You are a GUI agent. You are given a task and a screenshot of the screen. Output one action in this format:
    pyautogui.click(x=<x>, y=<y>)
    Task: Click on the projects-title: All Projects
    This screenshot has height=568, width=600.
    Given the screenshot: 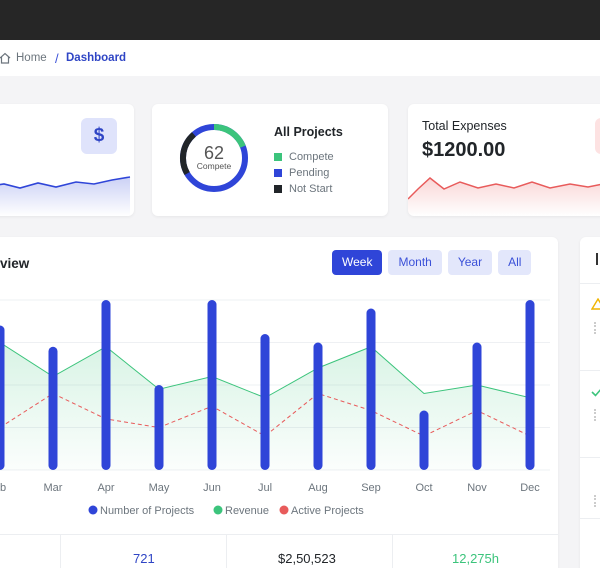 What is the action you would take?
    pyautogui.click(x=308, y=132)
    